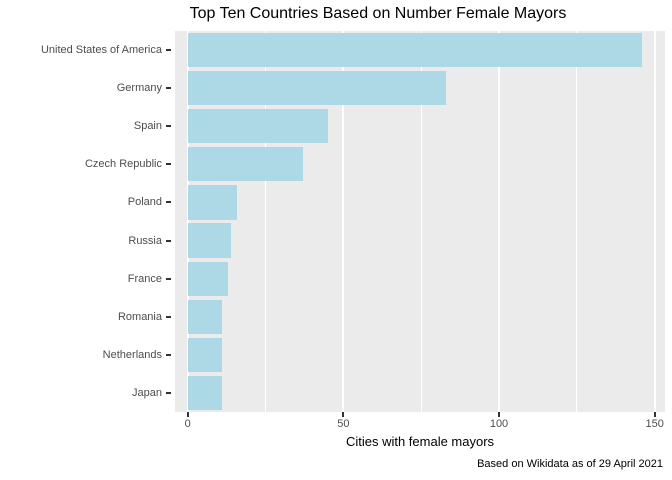  What do you see at coordinates (343, 424) in the screenshot?
I see `x-tick-label: 50` at bounding box center [343, 424].